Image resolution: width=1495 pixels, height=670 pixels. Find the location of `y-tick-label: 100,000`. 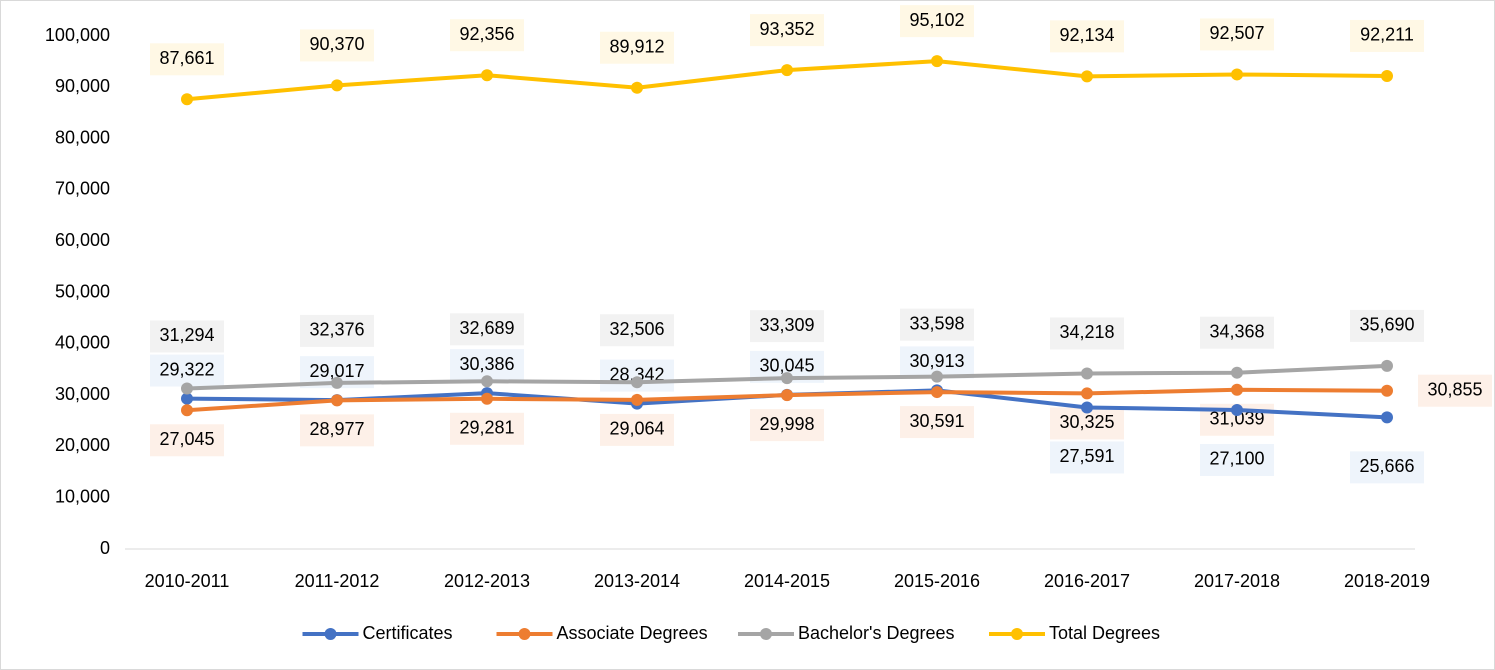

y-tick-label: 100,000 is located at coordinates (77, 35).